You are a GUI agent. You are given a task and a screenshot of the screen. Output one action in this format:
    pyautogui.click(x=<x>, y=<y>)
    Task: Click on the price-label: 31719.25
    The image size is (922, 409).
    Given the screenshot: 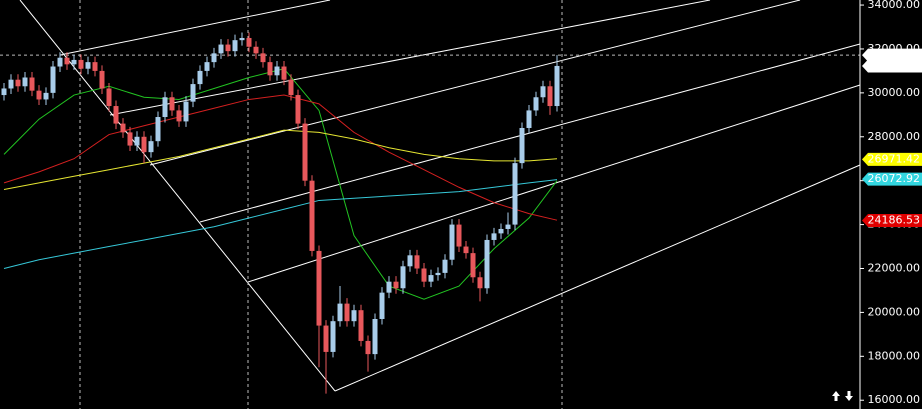 What is the action you would take?
    pyautogui.click(x=894, y=54)
    